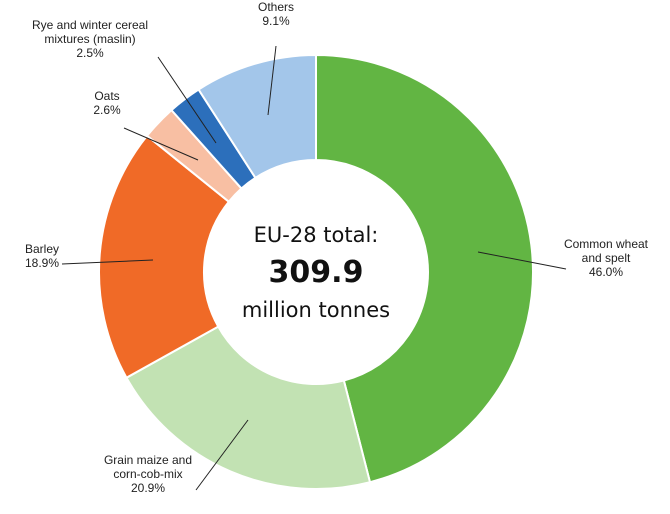 Image resolution: width=670 pixels, height=514 pixels. I want to click on slice-label: Barley 18.9%, so click(42, 256).